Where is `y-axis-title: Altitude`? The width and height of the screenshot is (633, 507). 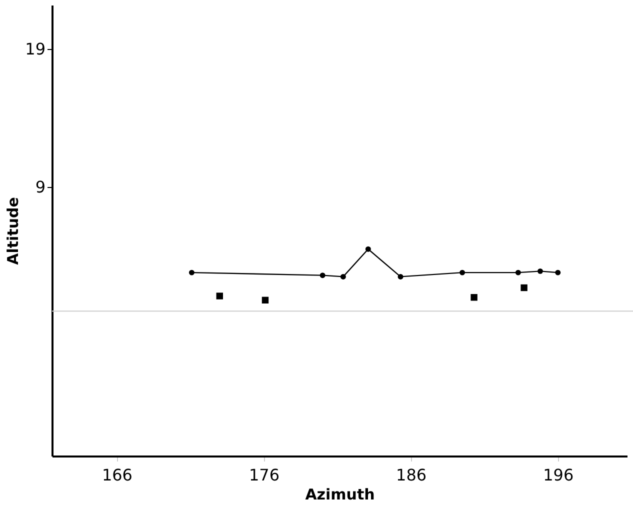 y-axis-title: Altitude is located at coordinates (13, 231).